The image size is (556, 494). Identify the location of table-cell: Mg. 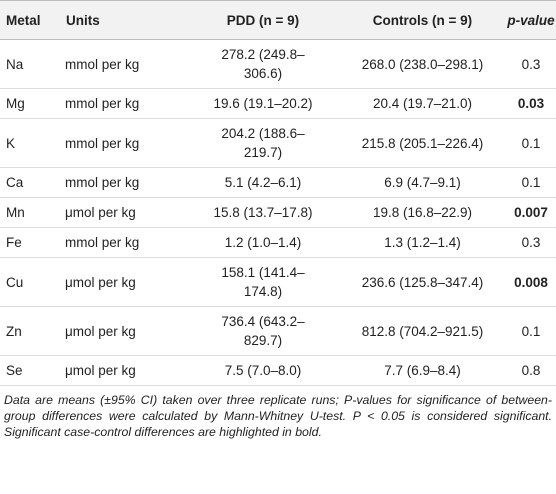
(32, 103).